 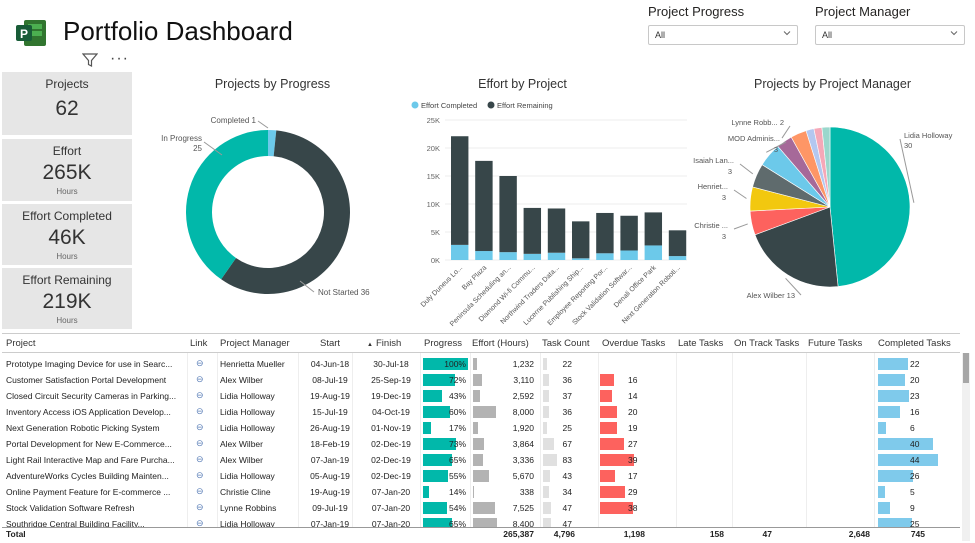 I want to click on progress-value: 54%, so click(x=457, y=508).